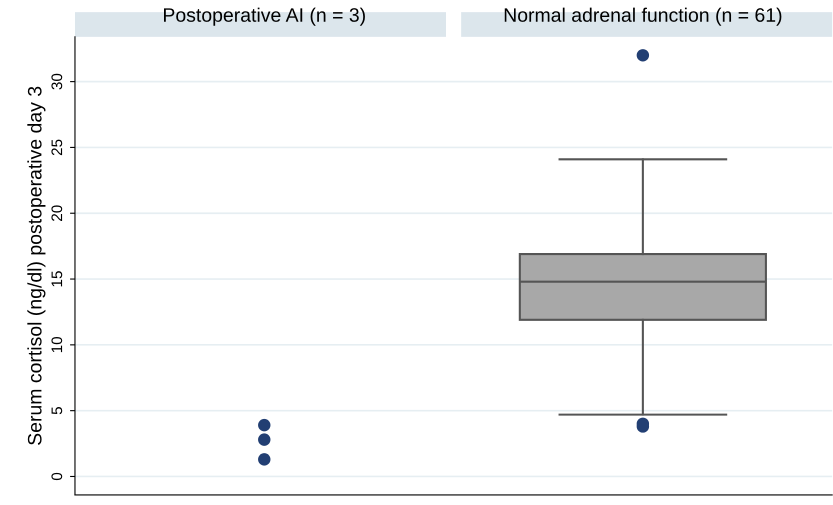 The height and width of the screenshot is (505, 833). Describe the element at coordinates (56, 476) in the screenshot. I see `y-tick-label: 0` at that location.